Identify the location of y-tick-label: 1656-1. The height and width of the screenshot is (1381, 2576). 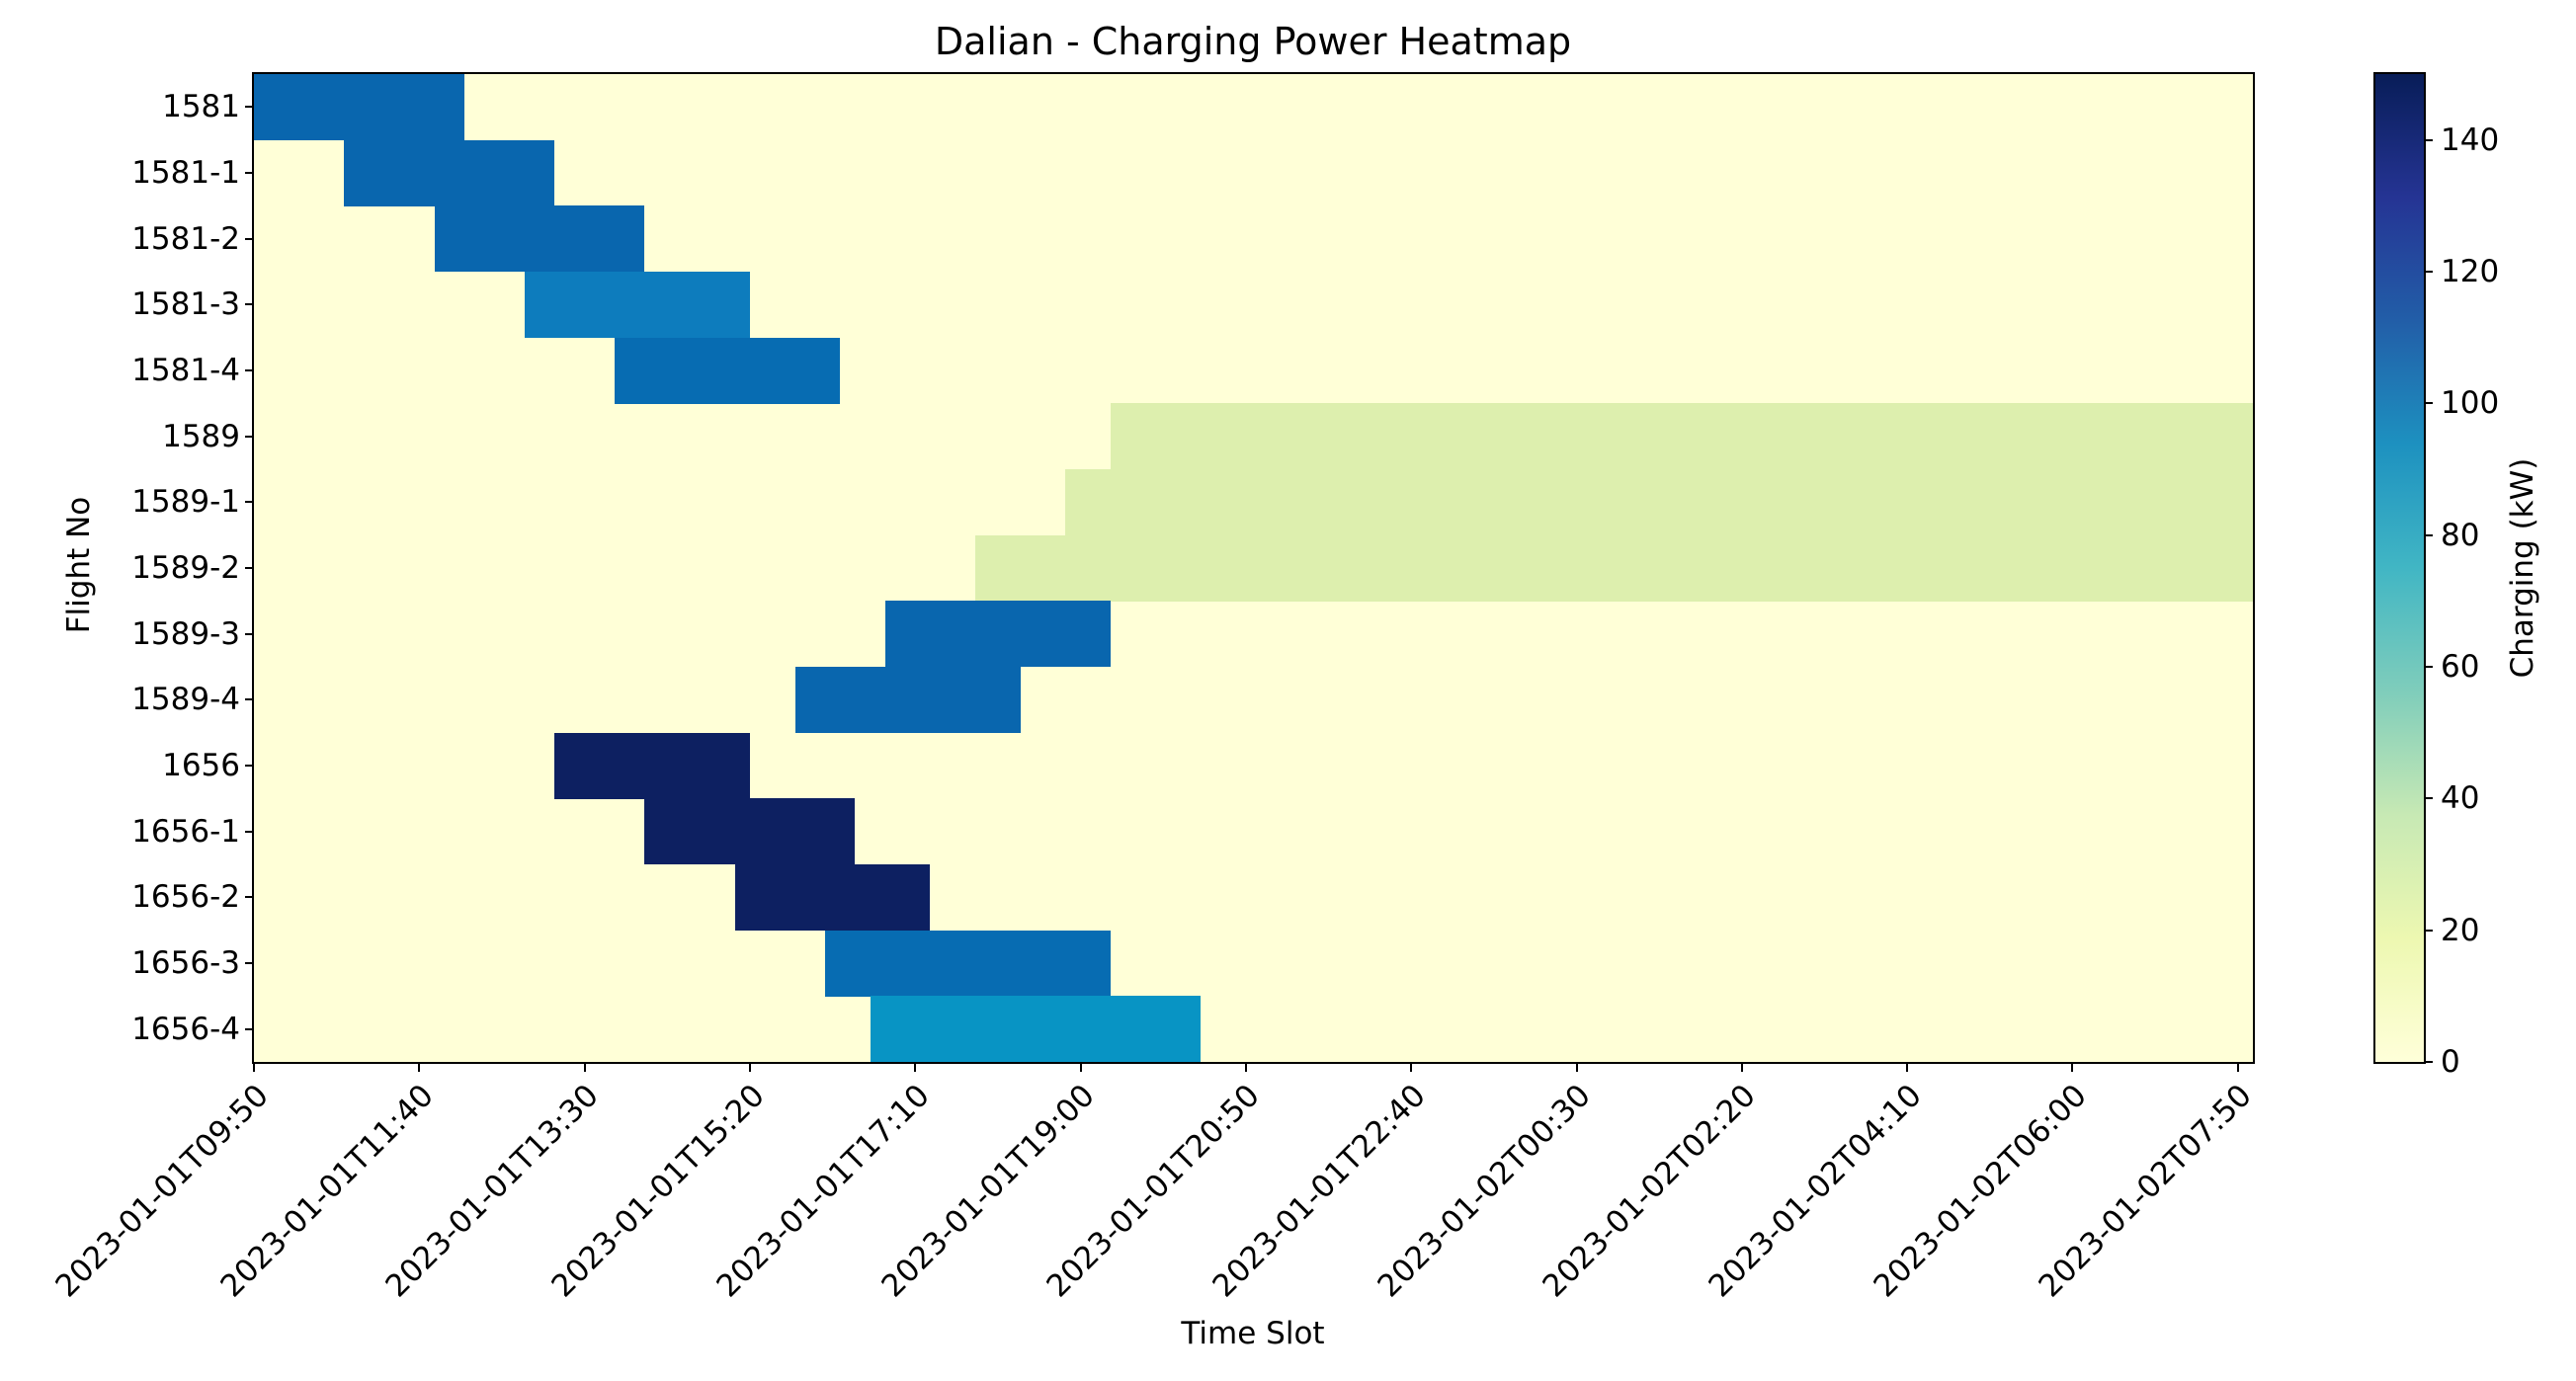
(185, 831).